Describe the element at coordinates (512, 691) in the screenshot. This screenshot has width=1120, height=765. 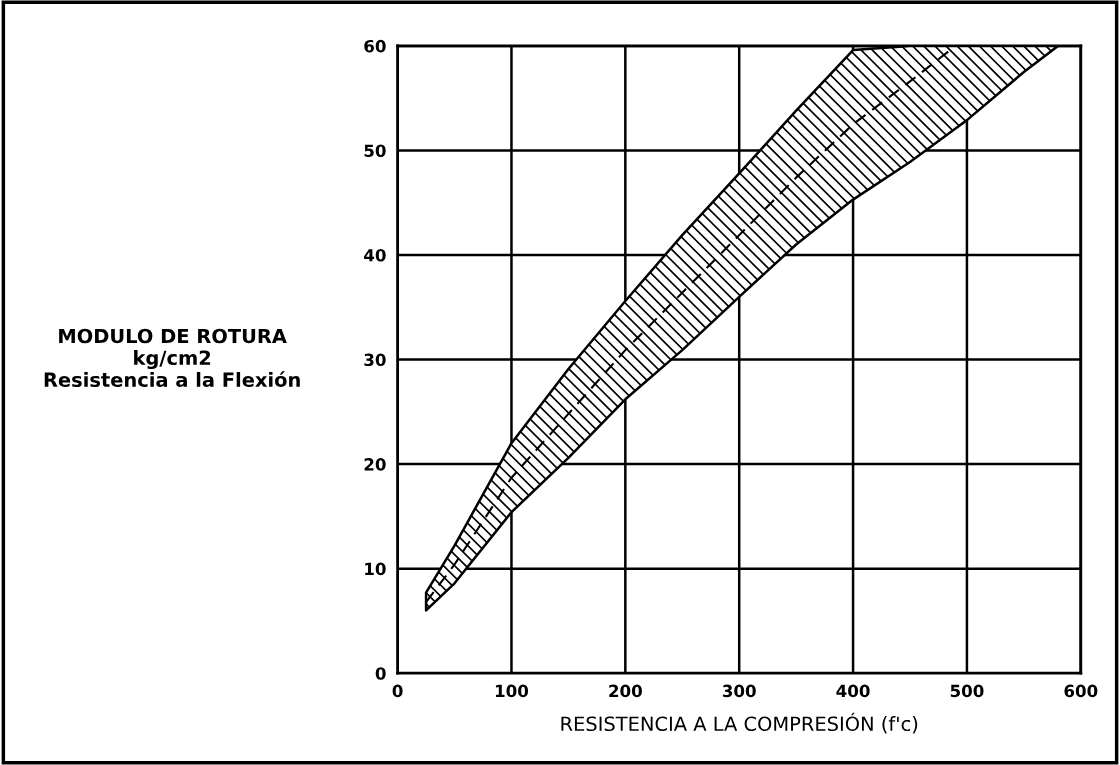
I see `x-tick-label: 100` at that location.